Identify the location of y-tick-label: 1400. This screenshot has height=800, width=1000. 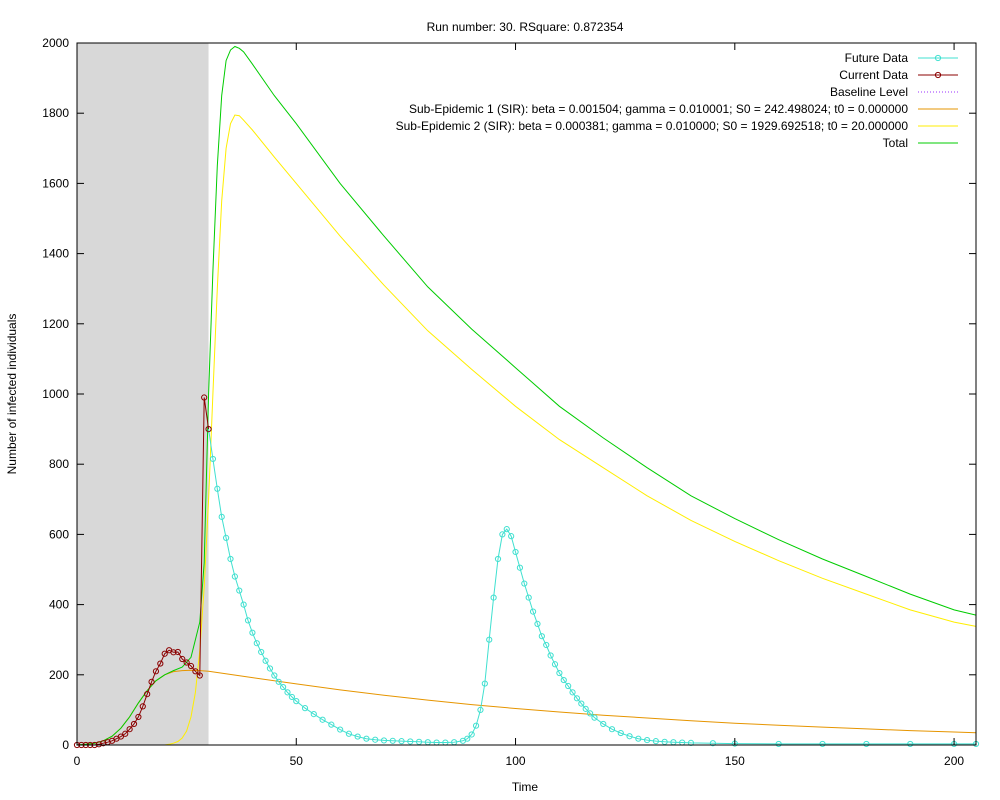
(55, 254).